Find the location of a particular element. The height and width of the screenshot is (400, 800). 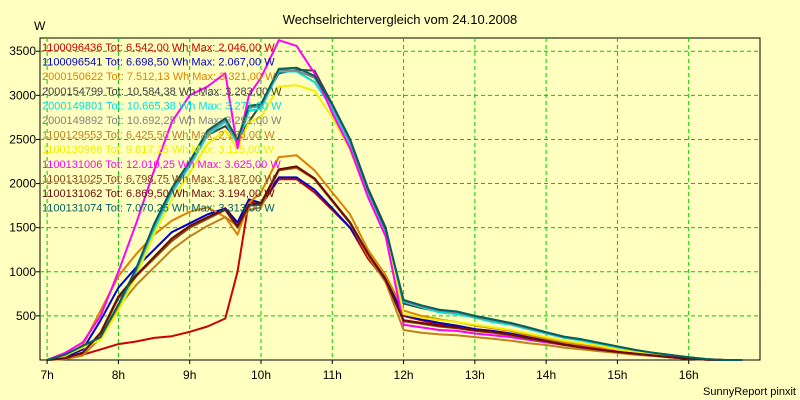

chart-title: Wechselrichtervergleich vom 24.10.2008 is located at coordinates (400, 19).